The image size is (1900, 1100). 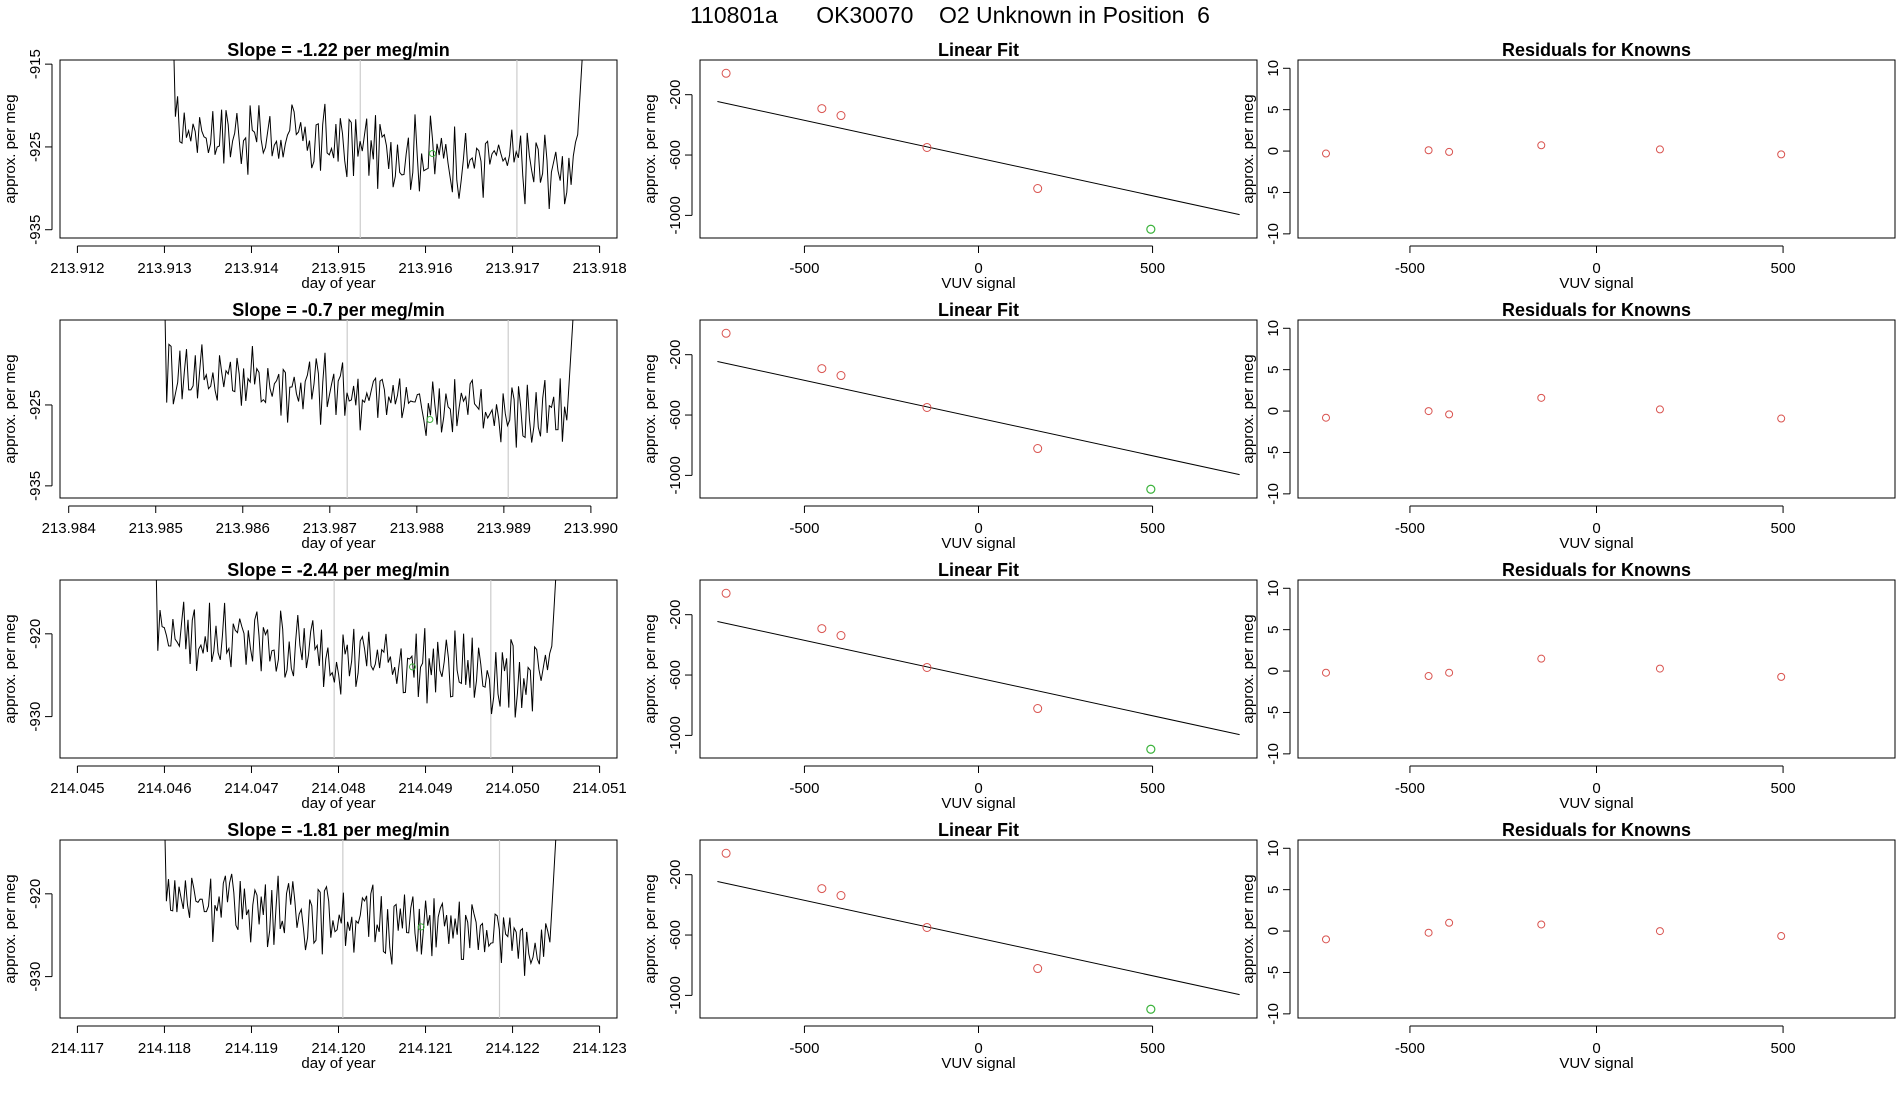 I want to click on figure-title: 110801a OK30070 O2 Unknown in Position 6, so click(x=950, y=15).